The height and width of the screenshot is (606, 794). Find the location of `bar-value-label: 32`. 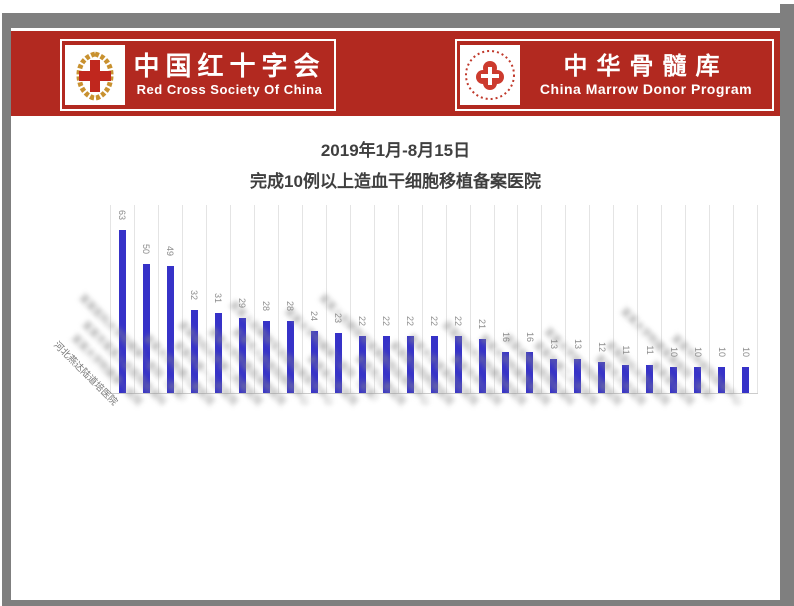

bar-value-label: 32 is located at coordinates (194, 295).